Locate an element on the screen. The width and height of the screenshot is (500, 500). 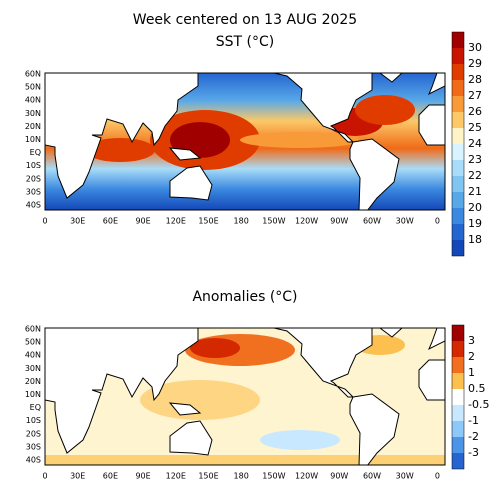
colorbar-label: -2 is located at coordinates (473, 436).